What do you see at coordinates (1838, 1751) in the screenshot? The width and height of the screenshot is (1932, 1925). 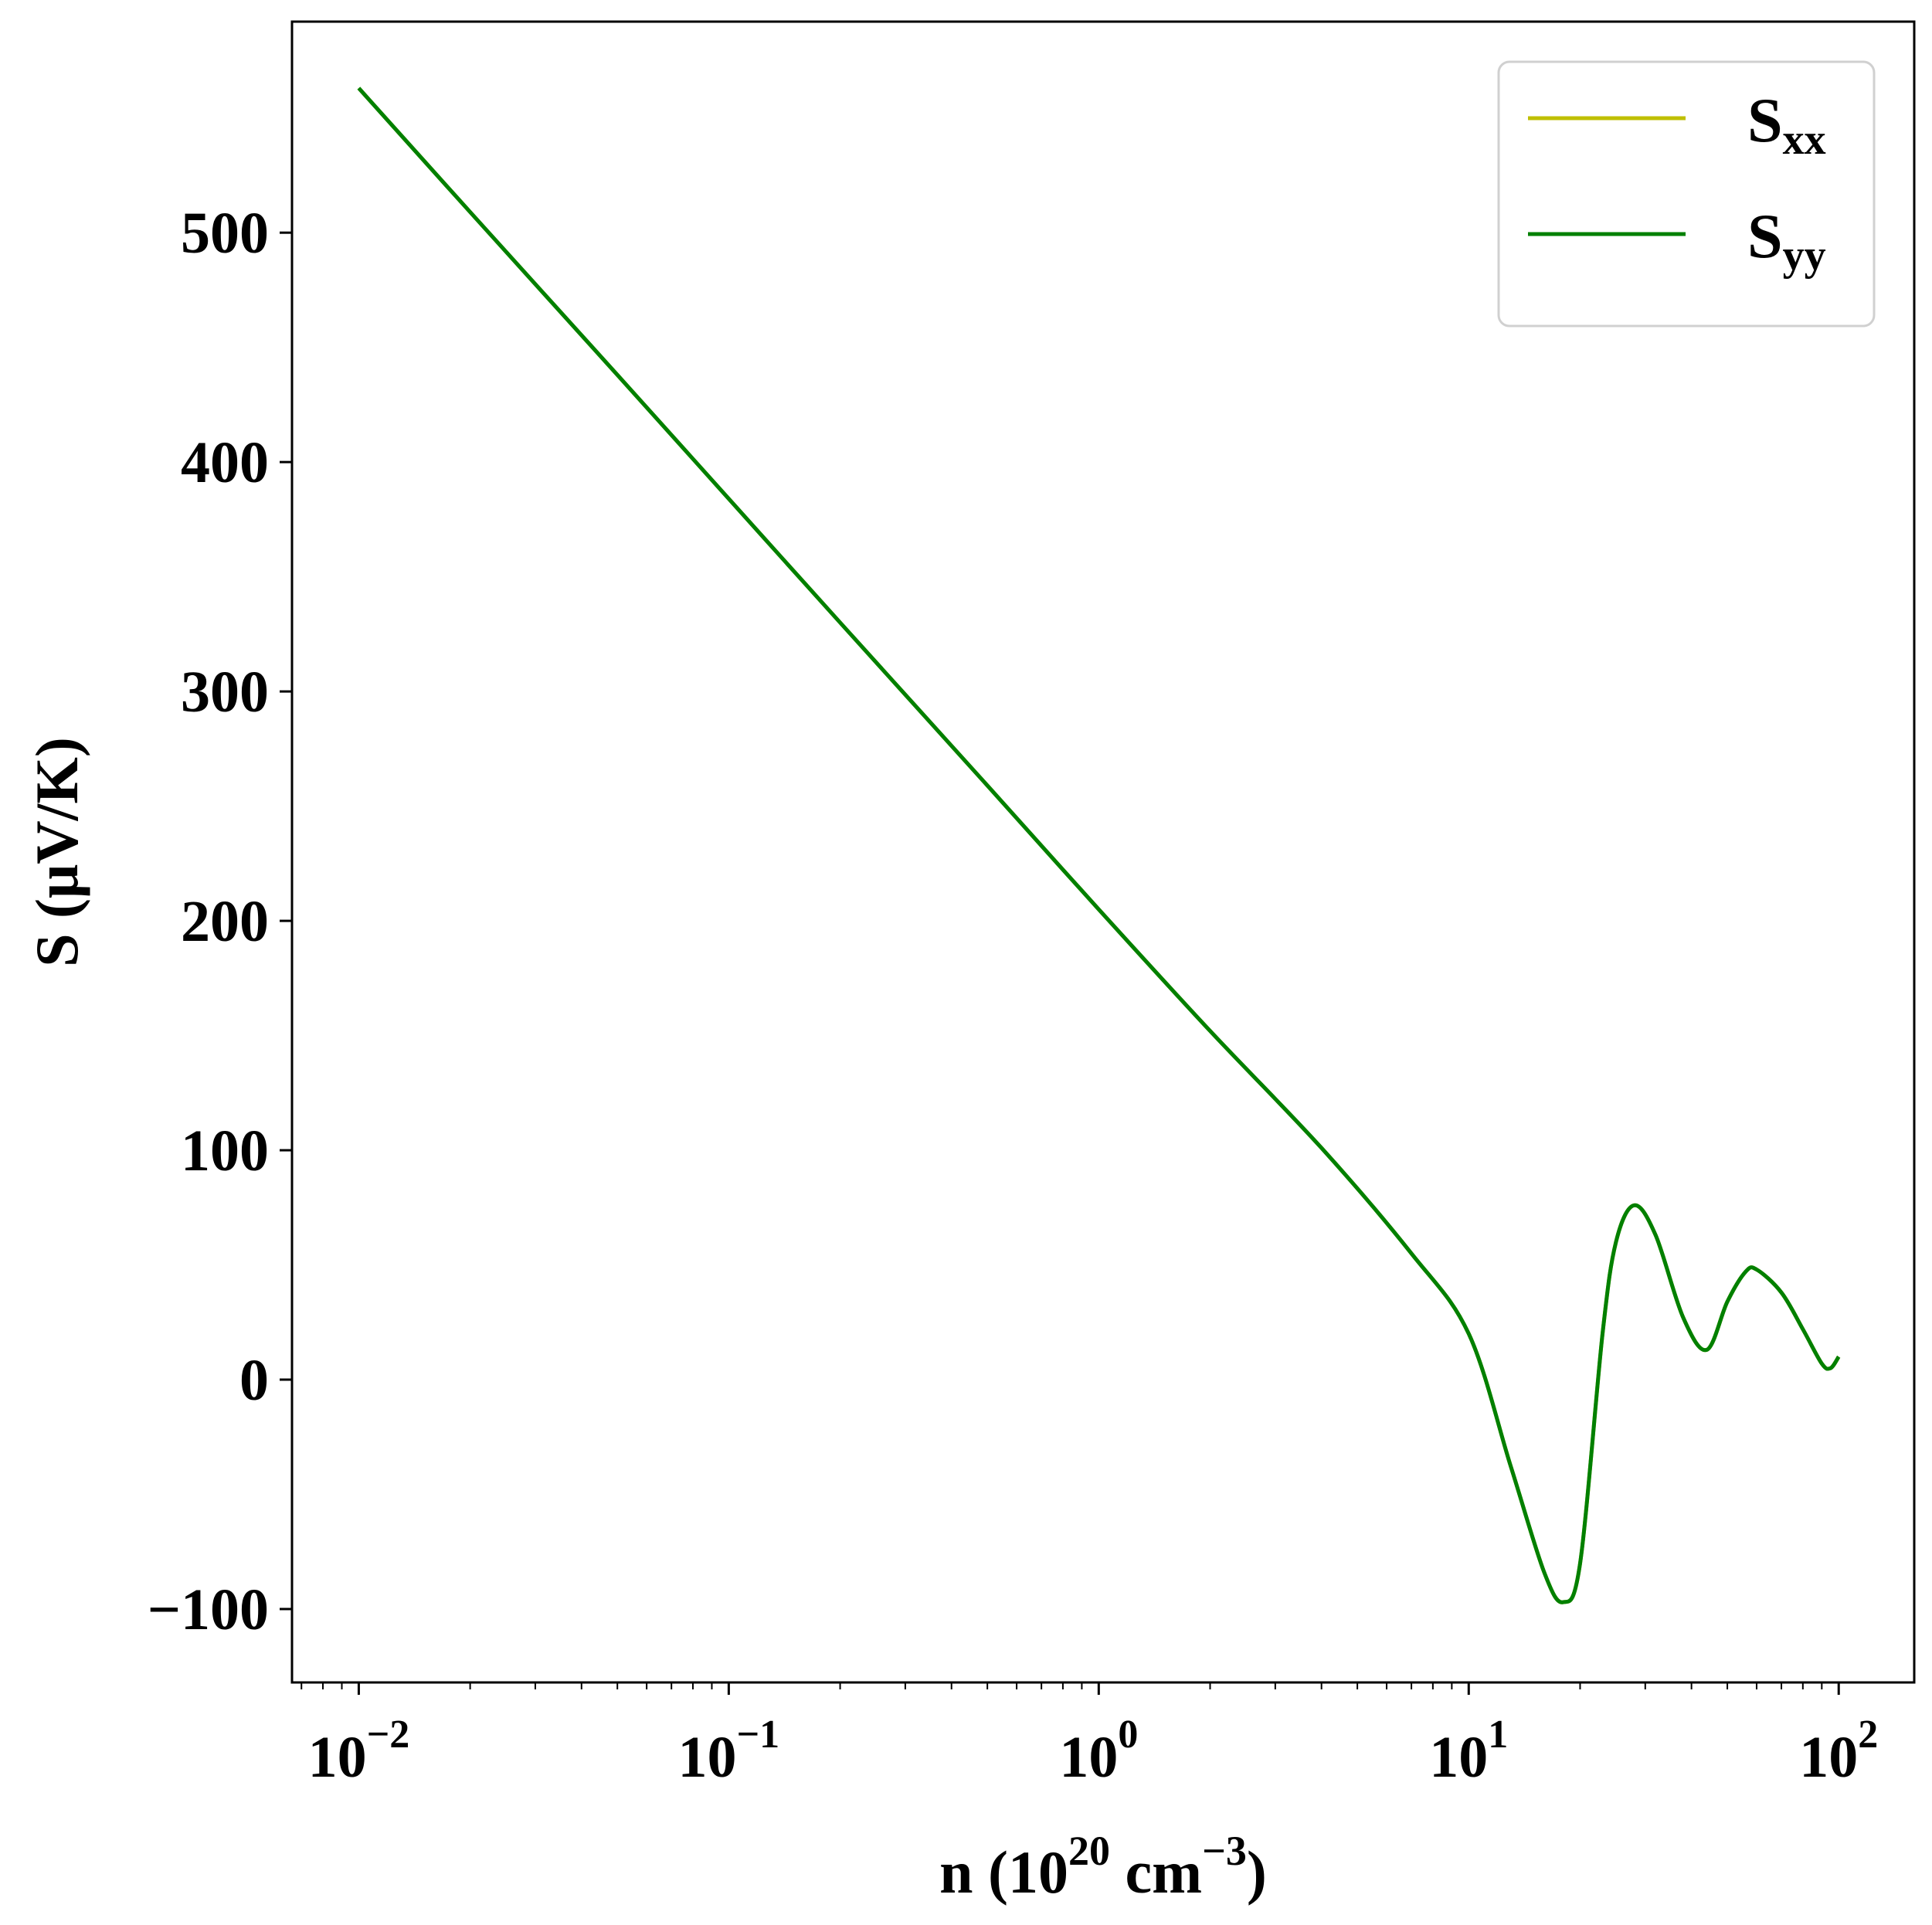 I see `x-tick-label: 10²` at bounding box center [1838, 1751].